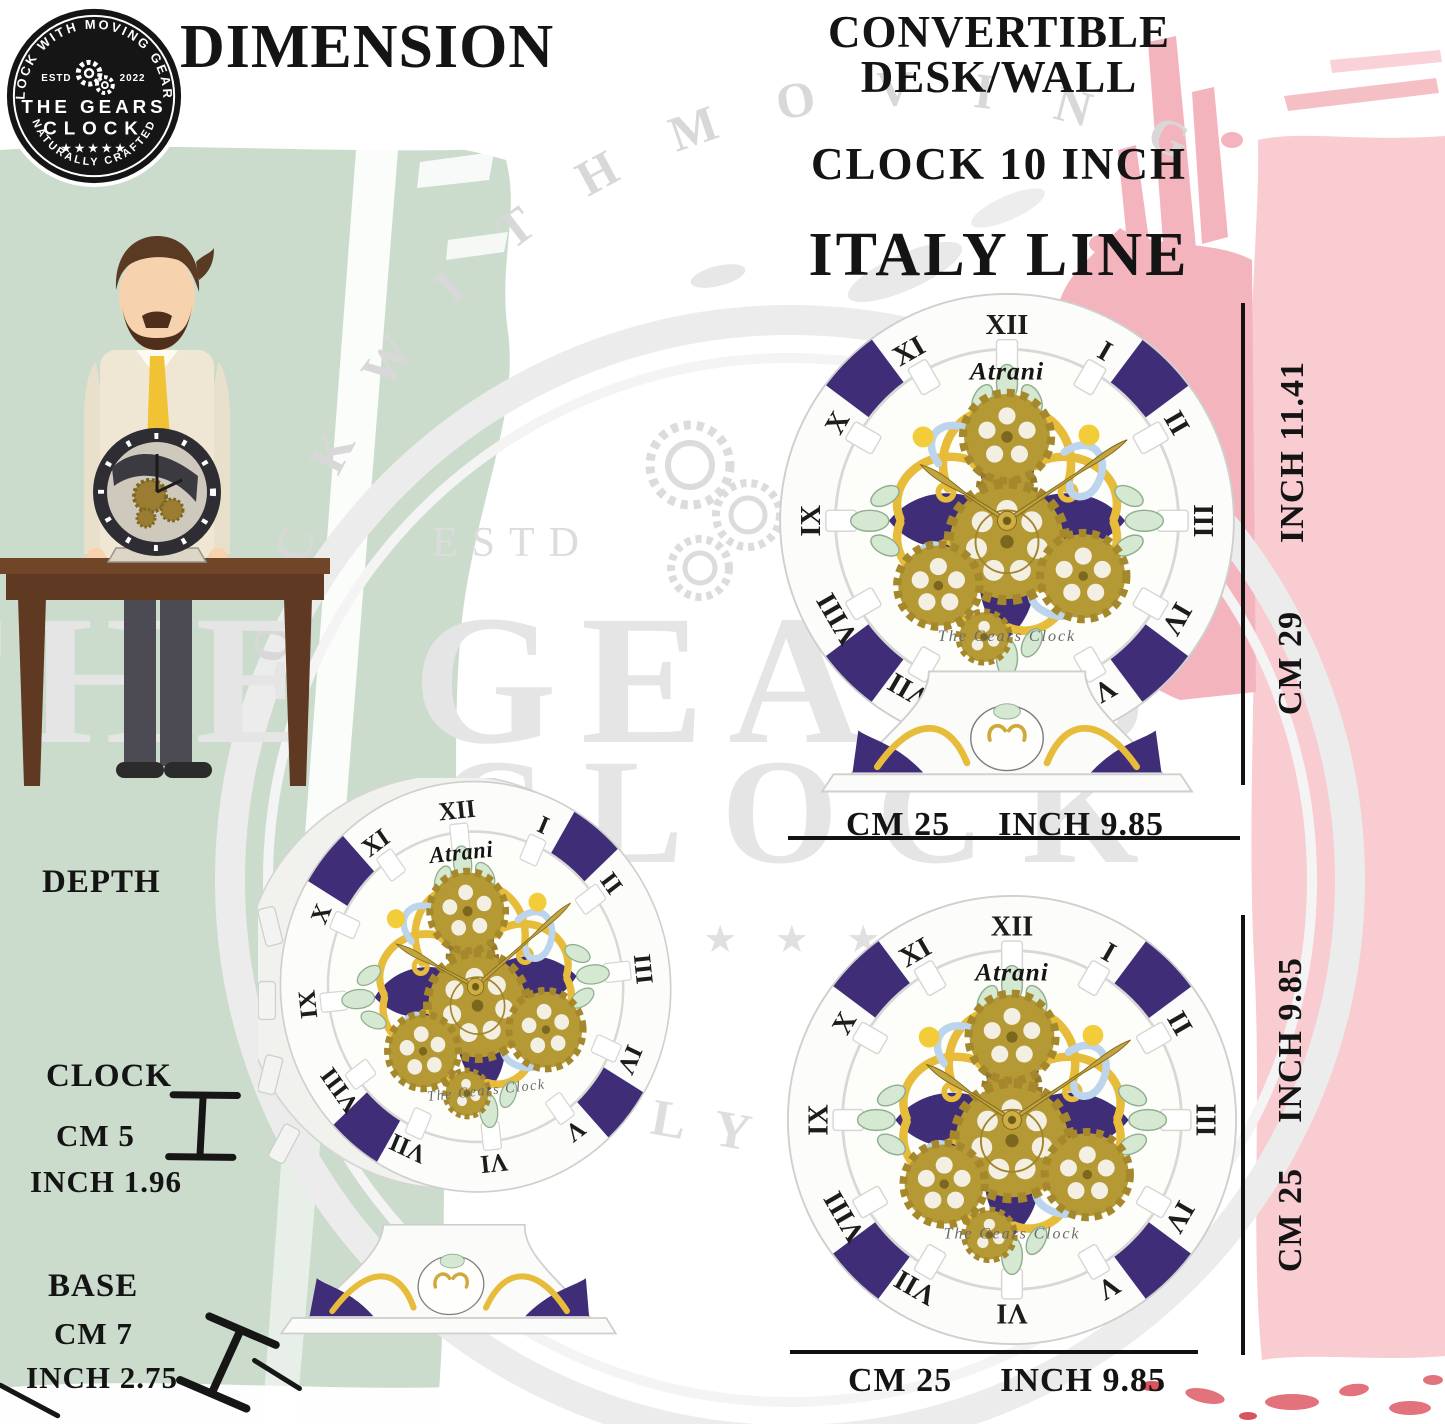 The width and height of the screenshot is (1445, 1424). I want to click on table, so click(165, 672).